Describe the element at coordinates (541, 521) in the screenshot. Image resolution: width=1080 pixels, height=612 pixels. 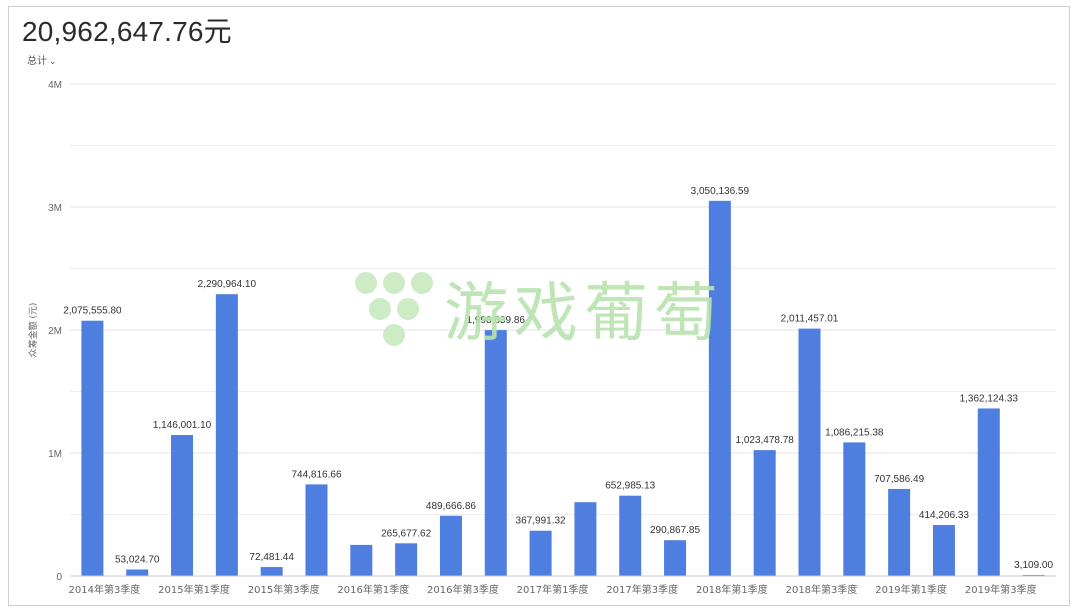
I see `data-label: 367,991.32` at that location.